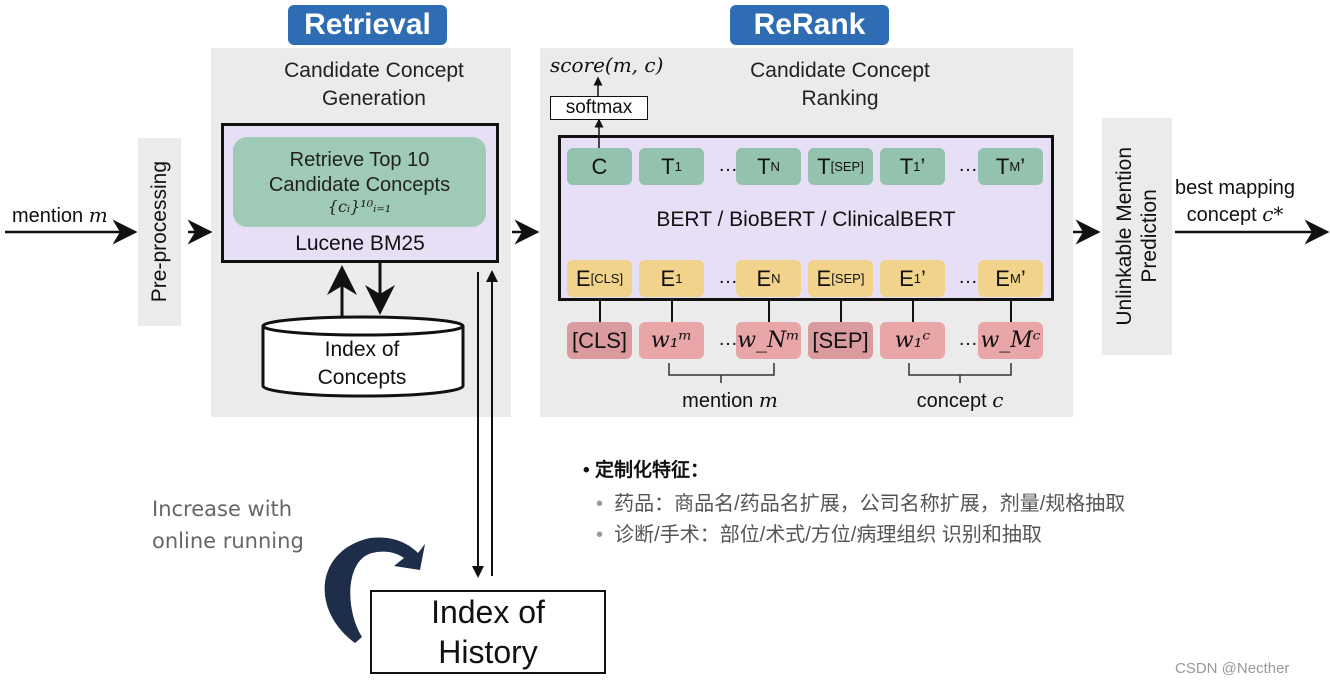 Image resolution: width=1330 pixels, height=686 pixels. I want to click on mention-var: m, so click(98, 215).